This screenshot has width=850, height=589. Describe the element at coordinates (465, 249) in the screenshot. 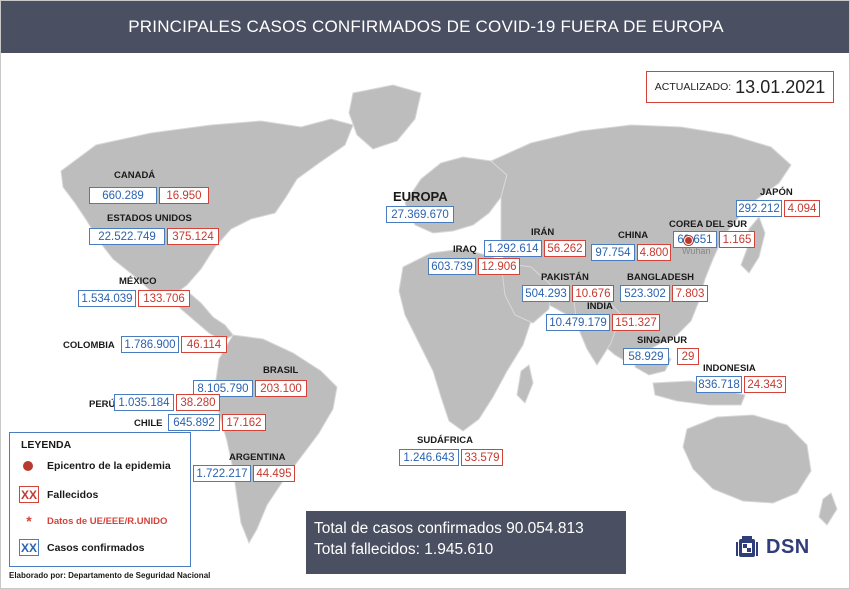

I see `country-label-iraq: IRAQ` at that location.